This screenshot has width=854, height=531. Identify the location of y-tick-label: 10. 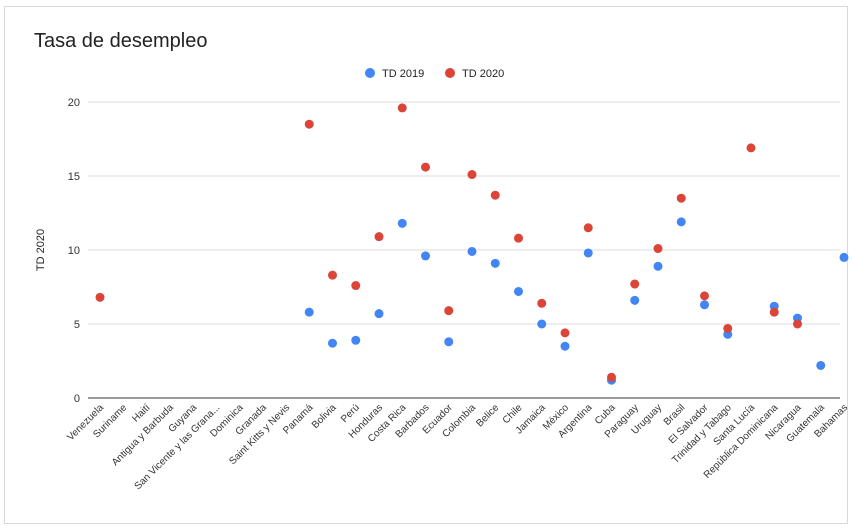
(74, 251).